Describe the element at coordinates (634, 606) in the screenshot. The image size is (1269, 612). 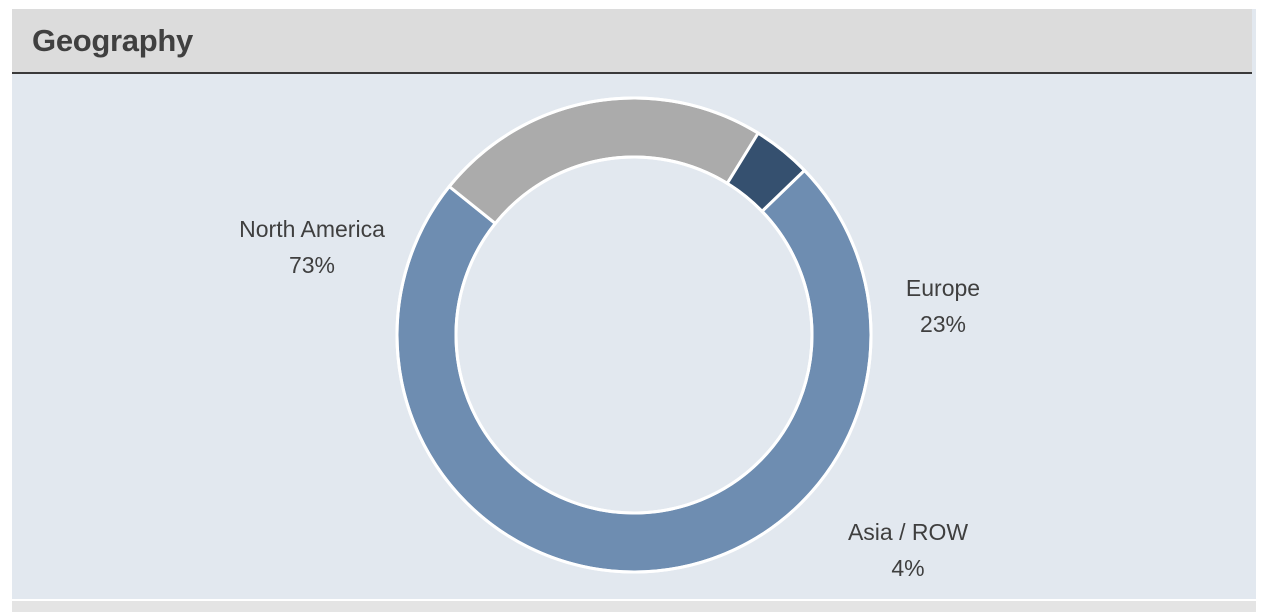
I see `next-panel-edge` at that location.